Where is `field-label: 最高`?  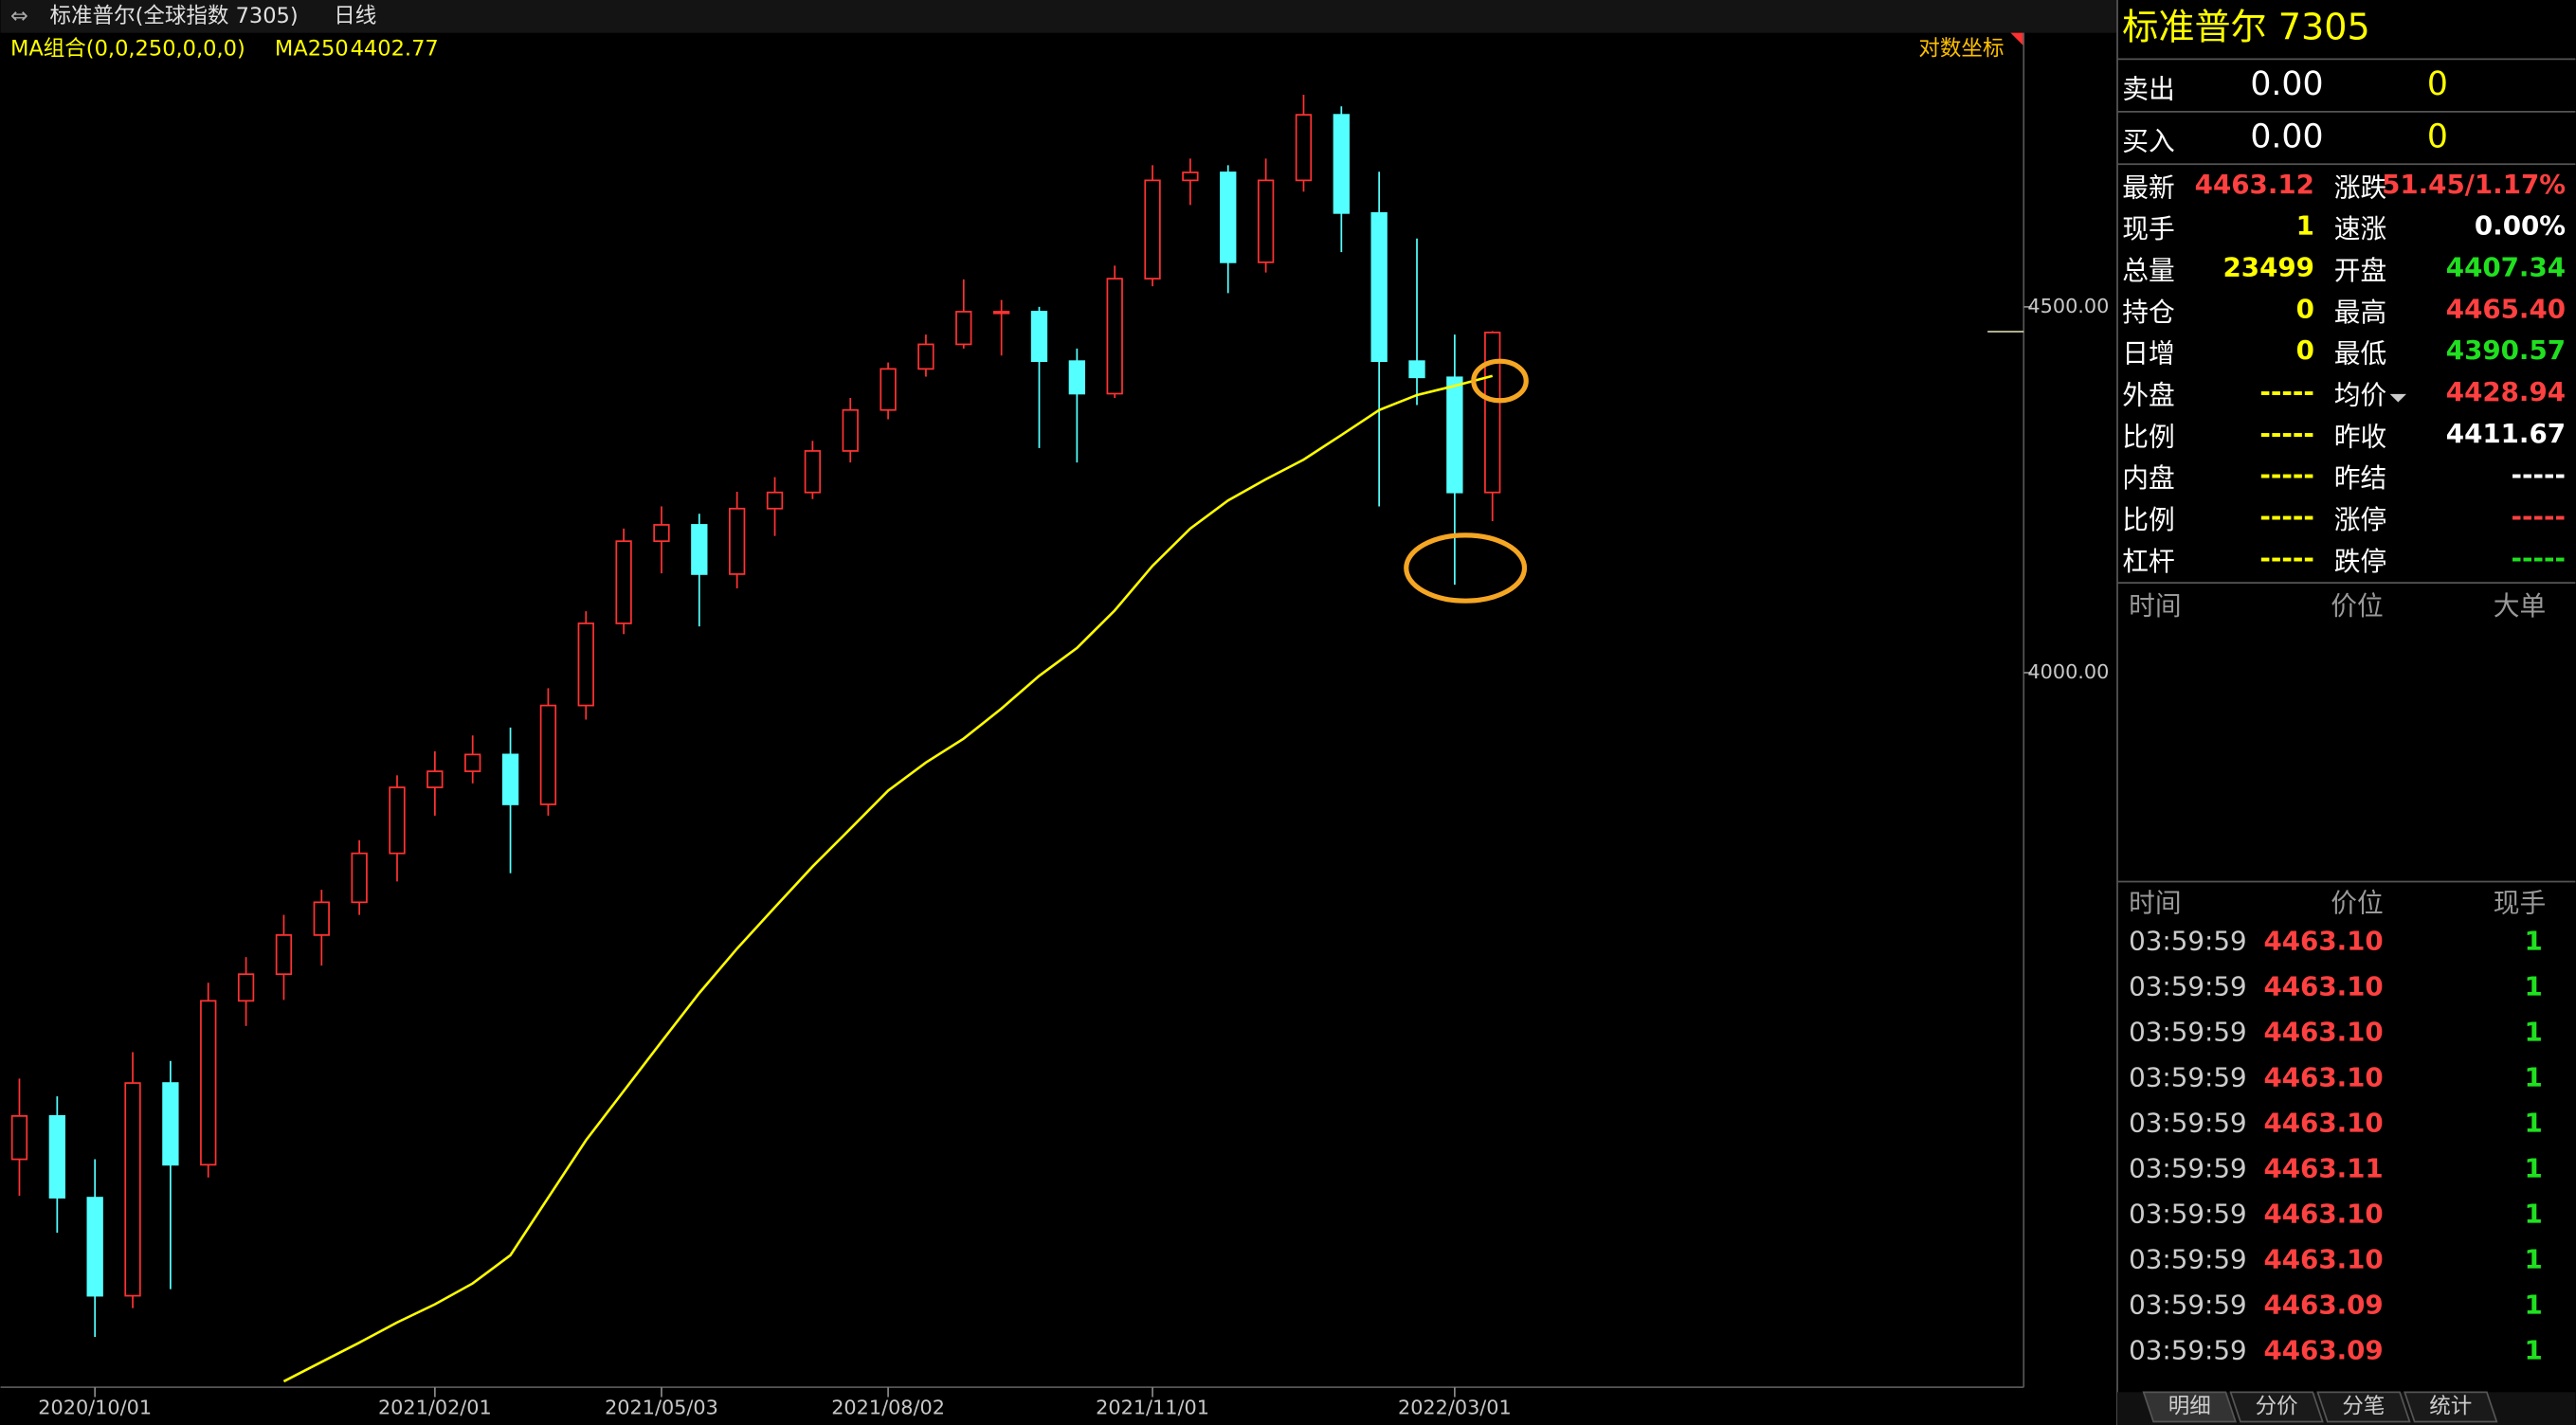 field-label: 最高 is located at coordinates (2360, 312).